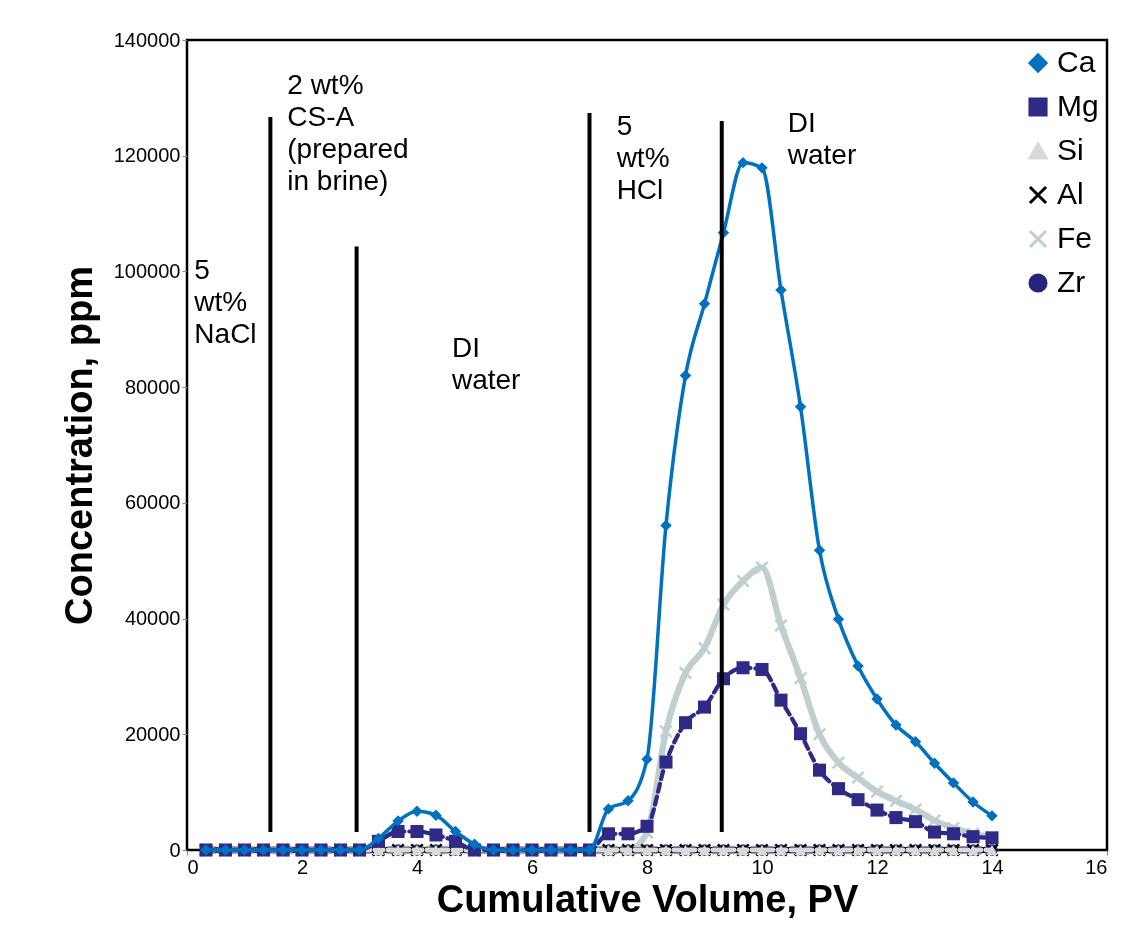  I want to click on y-tick-label: 100000, so click(147, 270).